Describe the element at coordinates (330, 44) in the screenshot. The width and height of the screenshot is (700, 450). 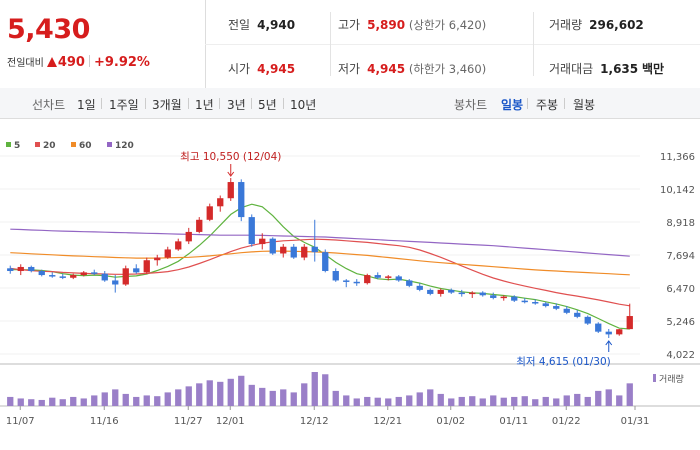
I see `col-divider` at that location.